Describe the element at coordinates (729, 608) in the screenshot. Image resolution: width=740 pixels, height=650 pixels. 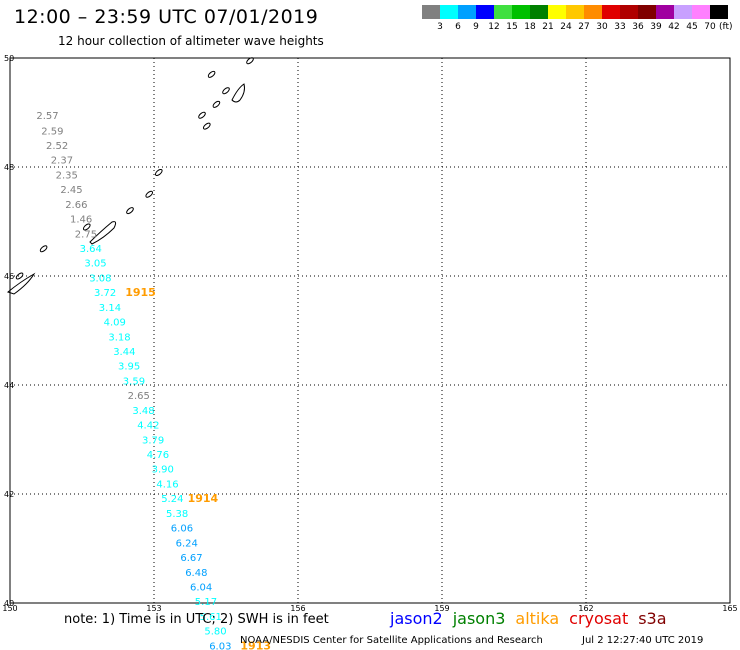
I see `x-tick-label: 165` at that location.